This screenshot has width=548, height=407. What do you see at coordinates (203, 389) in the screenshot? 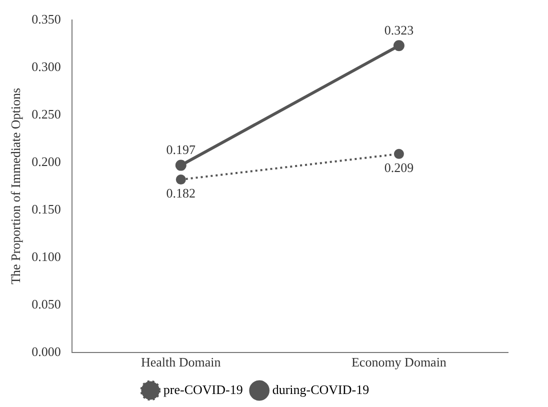
I see `legend-label: pre-COVID-19` at bounding box center [203, 389].